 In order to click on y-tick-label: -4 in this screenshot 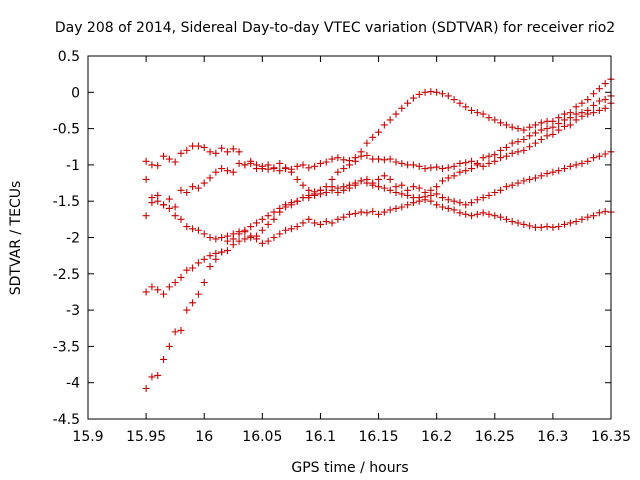, I will do `click(73, 384)`.